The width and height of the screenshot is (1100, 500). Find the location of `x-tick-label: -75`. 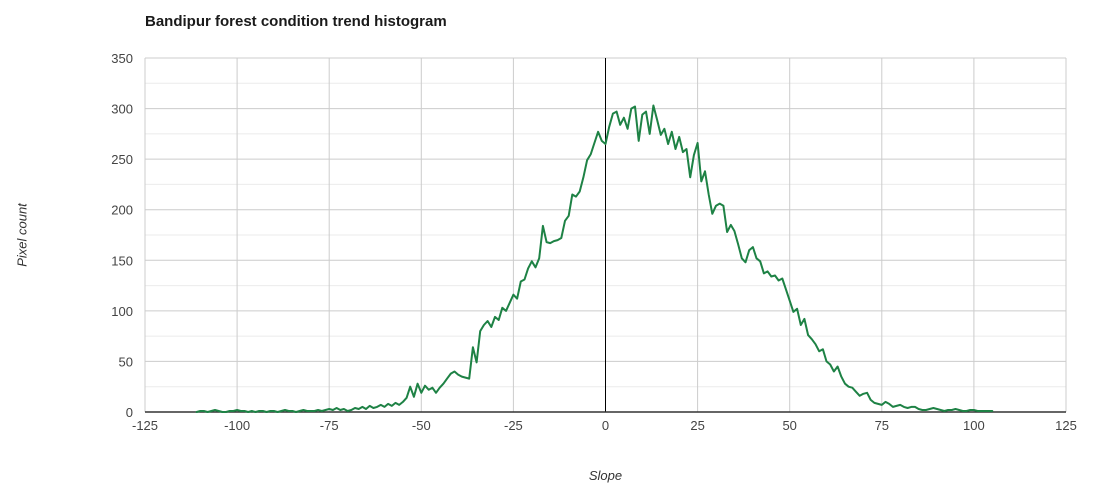

x-tick-label: -75 is located at coordinates (329, 425).